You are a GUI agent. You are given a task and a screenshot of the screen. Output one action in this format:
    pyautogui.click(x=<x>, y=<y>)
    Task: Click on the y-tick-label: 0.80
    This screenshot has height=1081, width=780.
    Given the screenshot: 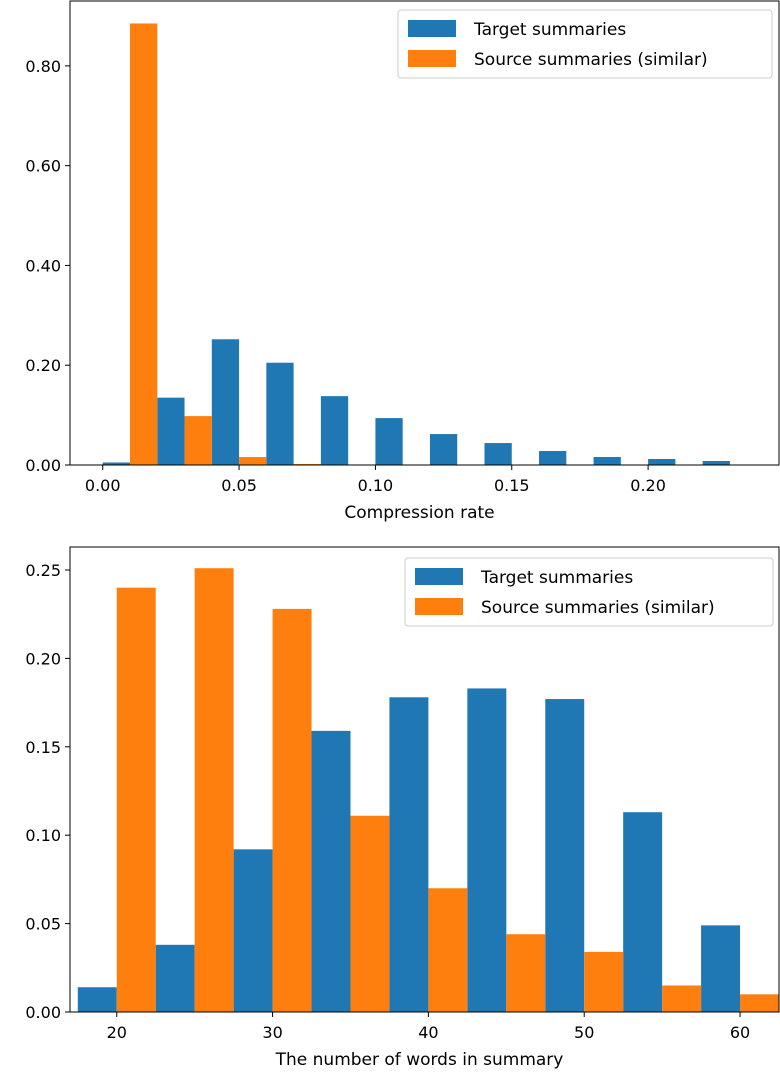 What is the action you would take?
    pyautogui.click(x=43, y=66)
    